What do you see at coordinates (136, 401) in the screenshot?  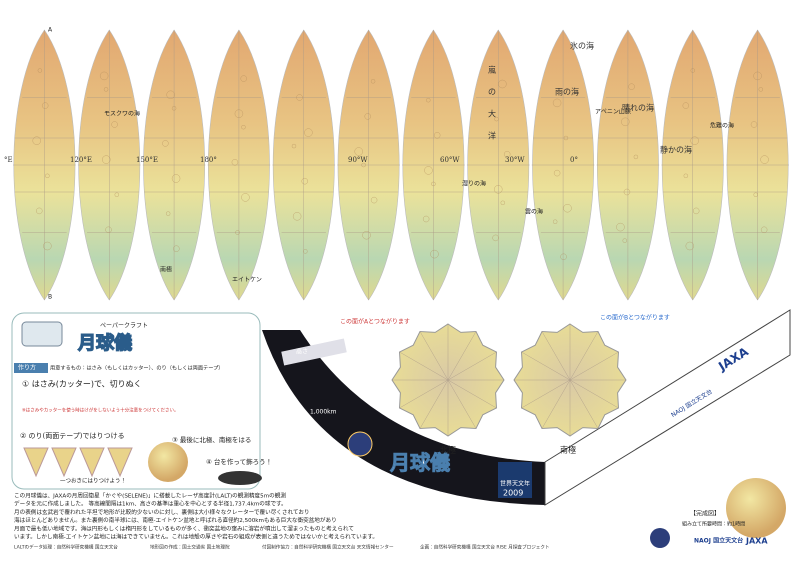 I see `howto-panel` at bounding box center [136, 401].